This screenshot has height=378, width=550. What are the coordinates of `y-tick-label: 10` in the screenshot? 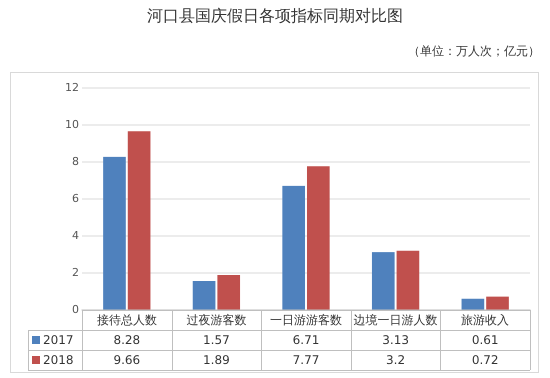 It's located at (71, 124).